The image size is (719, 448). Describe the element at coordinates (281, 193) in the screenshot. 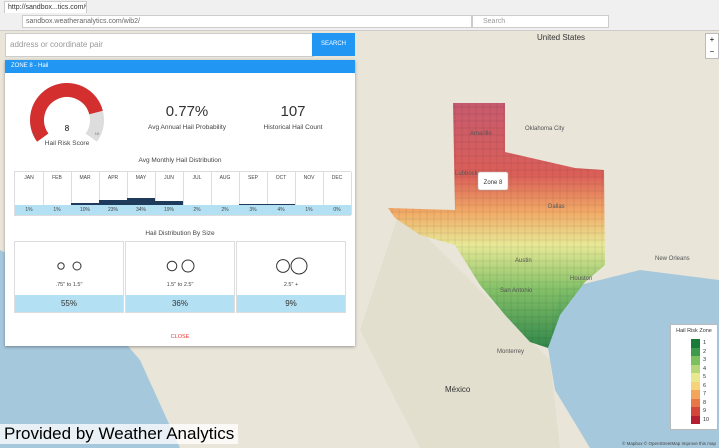

I see `month-cell: OCT 4%` at that location.